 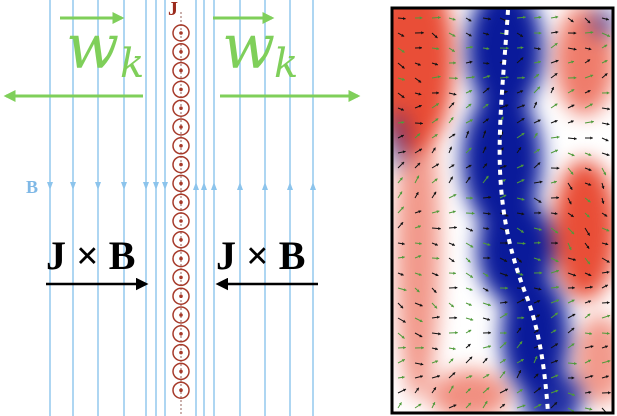 What do you see at coordinates (32, 187) in the screenshot?
I see `field-label: B` at bounding box center [32, 187].